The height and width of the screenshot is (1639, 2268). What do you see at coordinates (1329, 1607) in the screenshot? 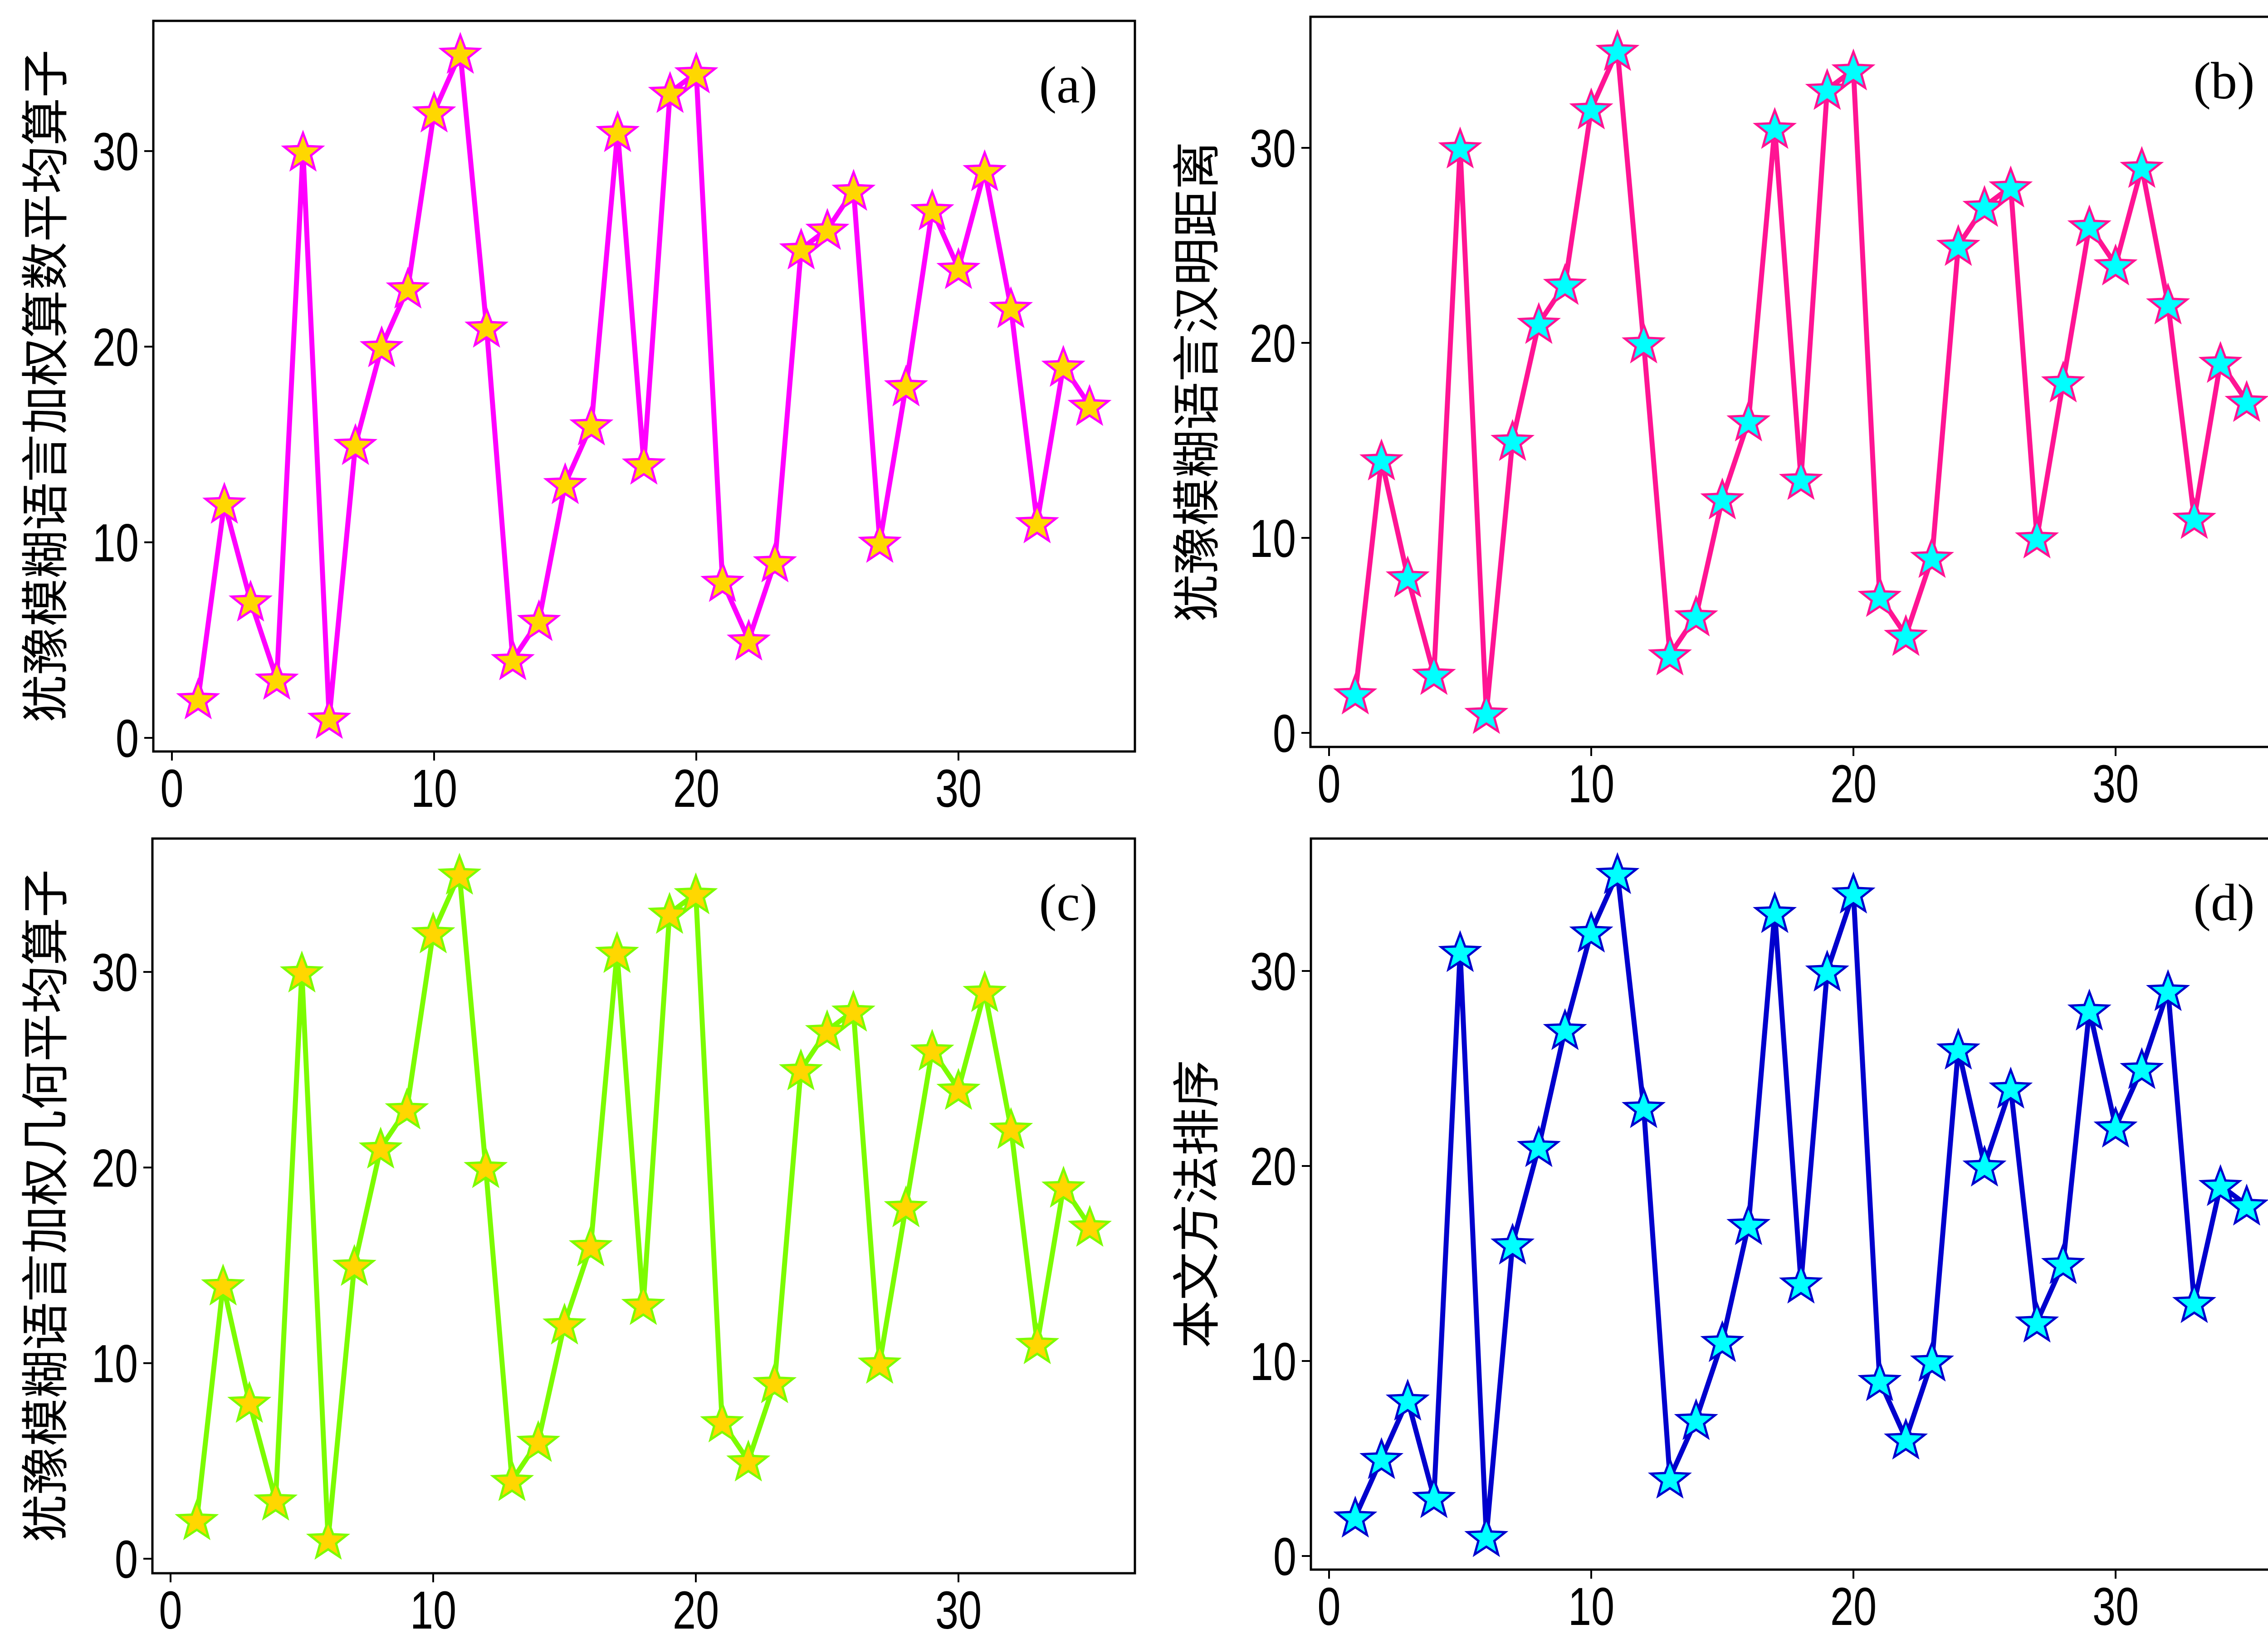
I see `x-tick-label: 0` at bounding box center [1329, 1607].